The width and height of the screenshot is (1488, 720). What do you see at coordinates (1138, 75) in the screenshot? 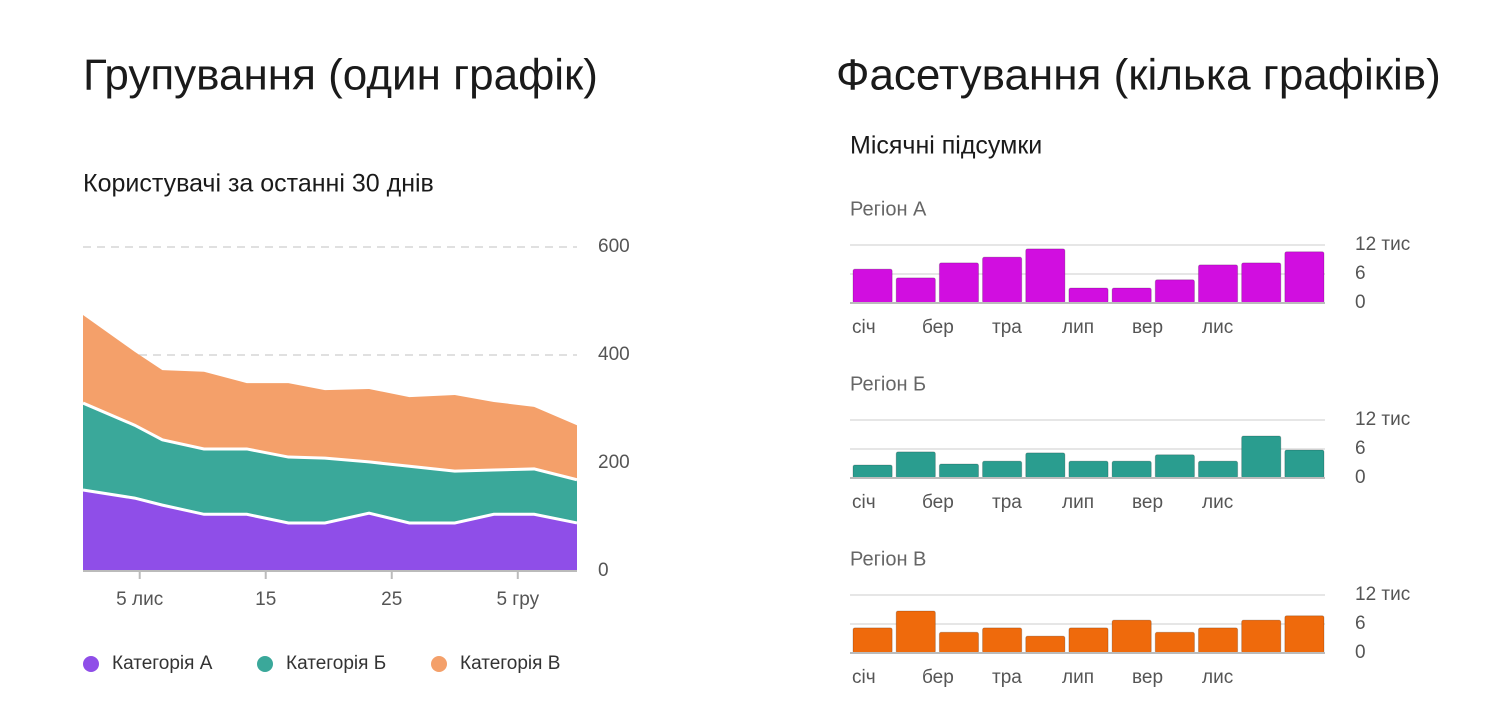
I see `heading: Фасетування (кілька графіків)` at bounding box center [1138, 75].